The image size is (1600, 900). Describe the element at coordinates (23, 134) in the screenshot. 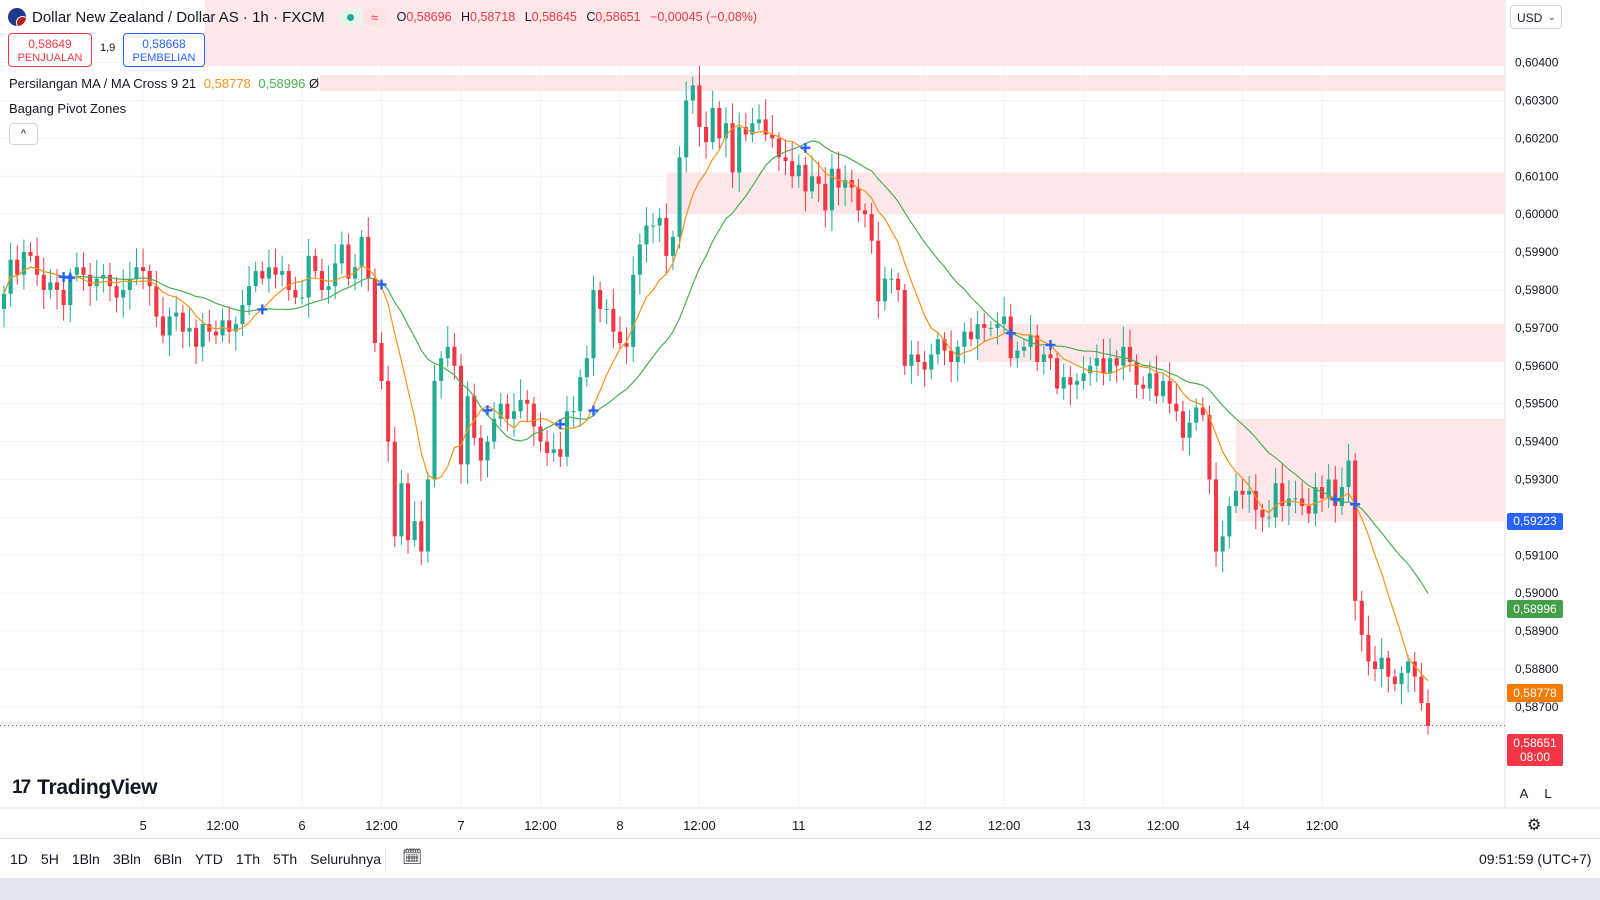

I see `collapse-legend-button: ^` at that location.